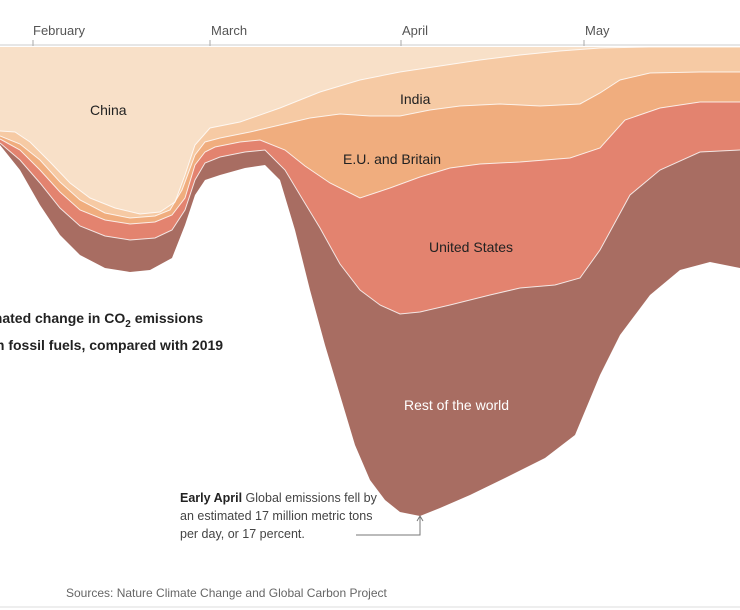 This screenshot has width=740, height=610. Describe the element at coordinates (59, 30) in the screenshot. I see `month-label-february: February` at that location.